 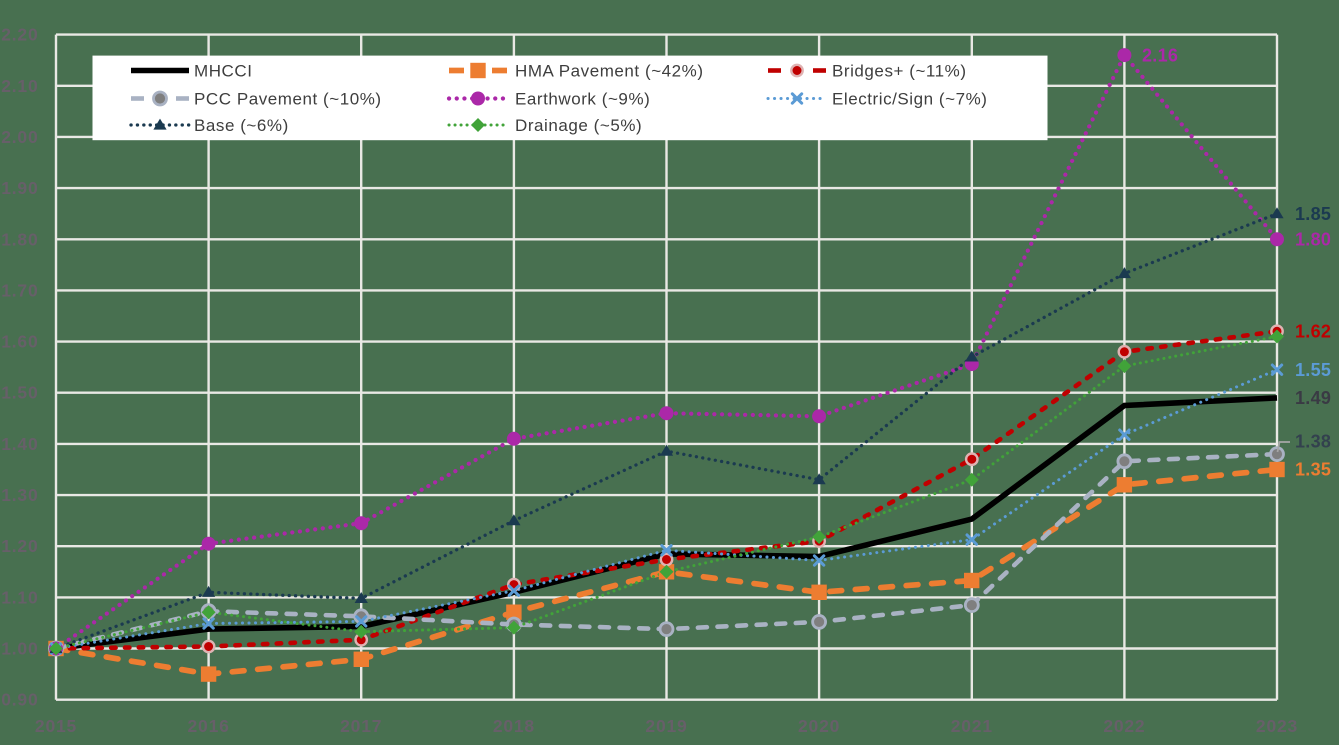 I want to click on svg-text: 1.55, so click(x=1313, y=370).